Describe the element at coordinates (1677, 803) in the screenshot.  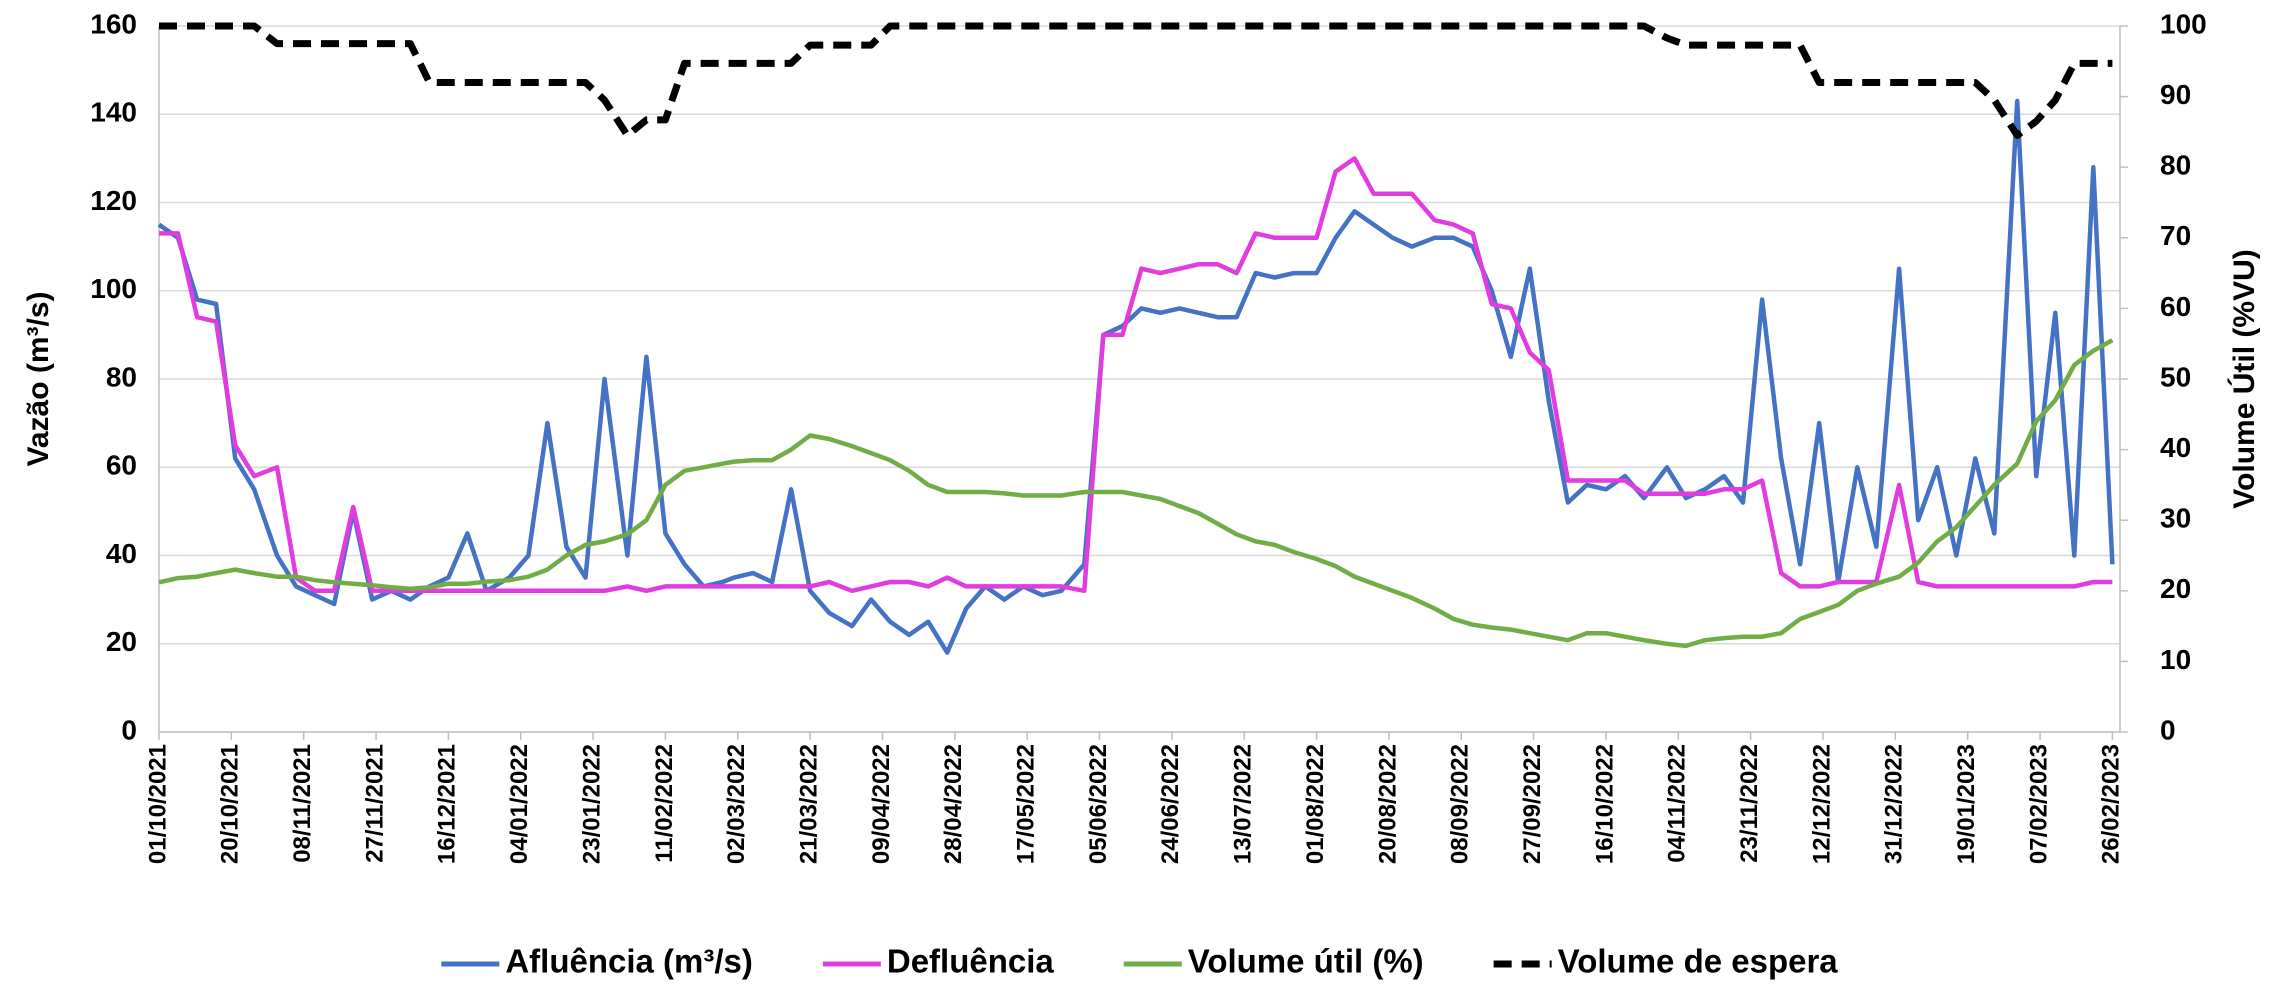
I see `x-tick-label: 04/11/2022` at that location.